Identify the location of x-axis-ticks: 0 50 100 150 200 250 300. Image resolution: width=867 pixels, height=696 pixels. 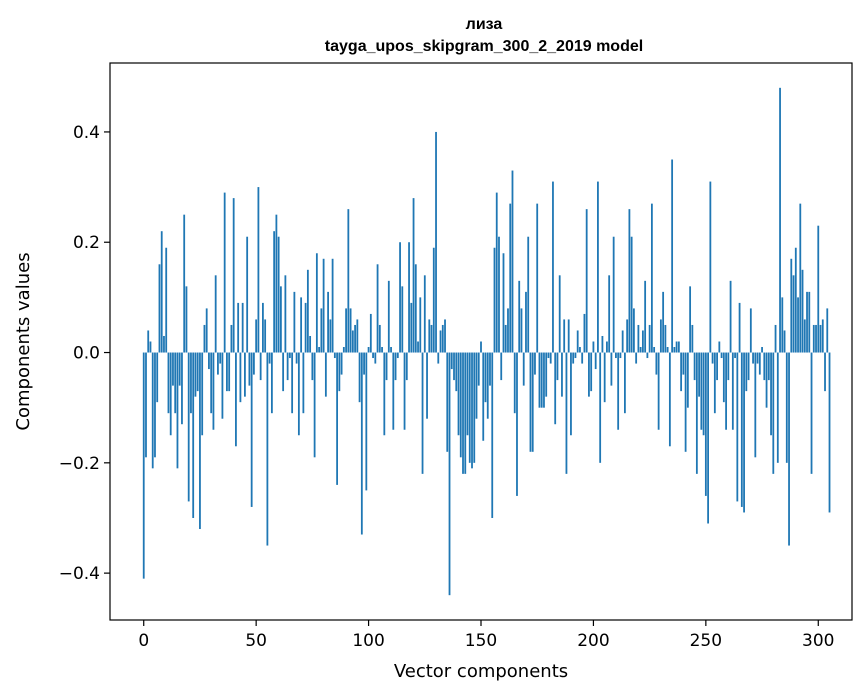
(486, 635).